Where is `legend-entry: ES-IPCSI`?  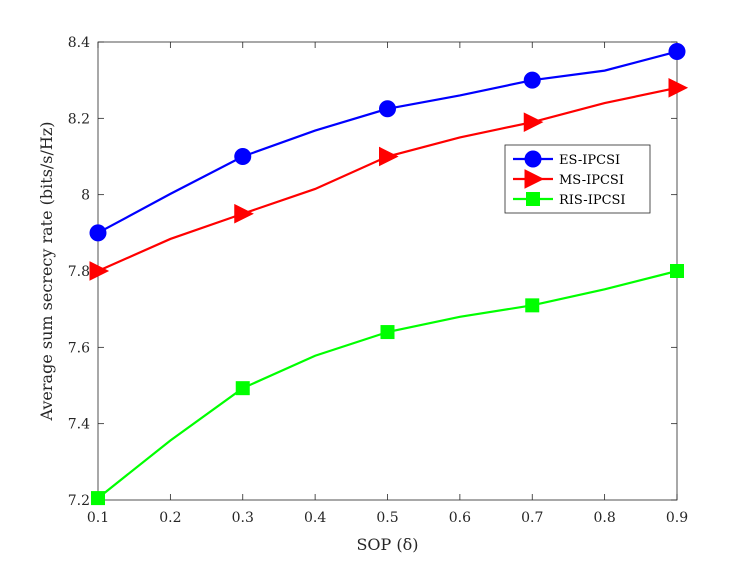
legend-entry: ES-IPCSI is located at coordinates (566, 159).